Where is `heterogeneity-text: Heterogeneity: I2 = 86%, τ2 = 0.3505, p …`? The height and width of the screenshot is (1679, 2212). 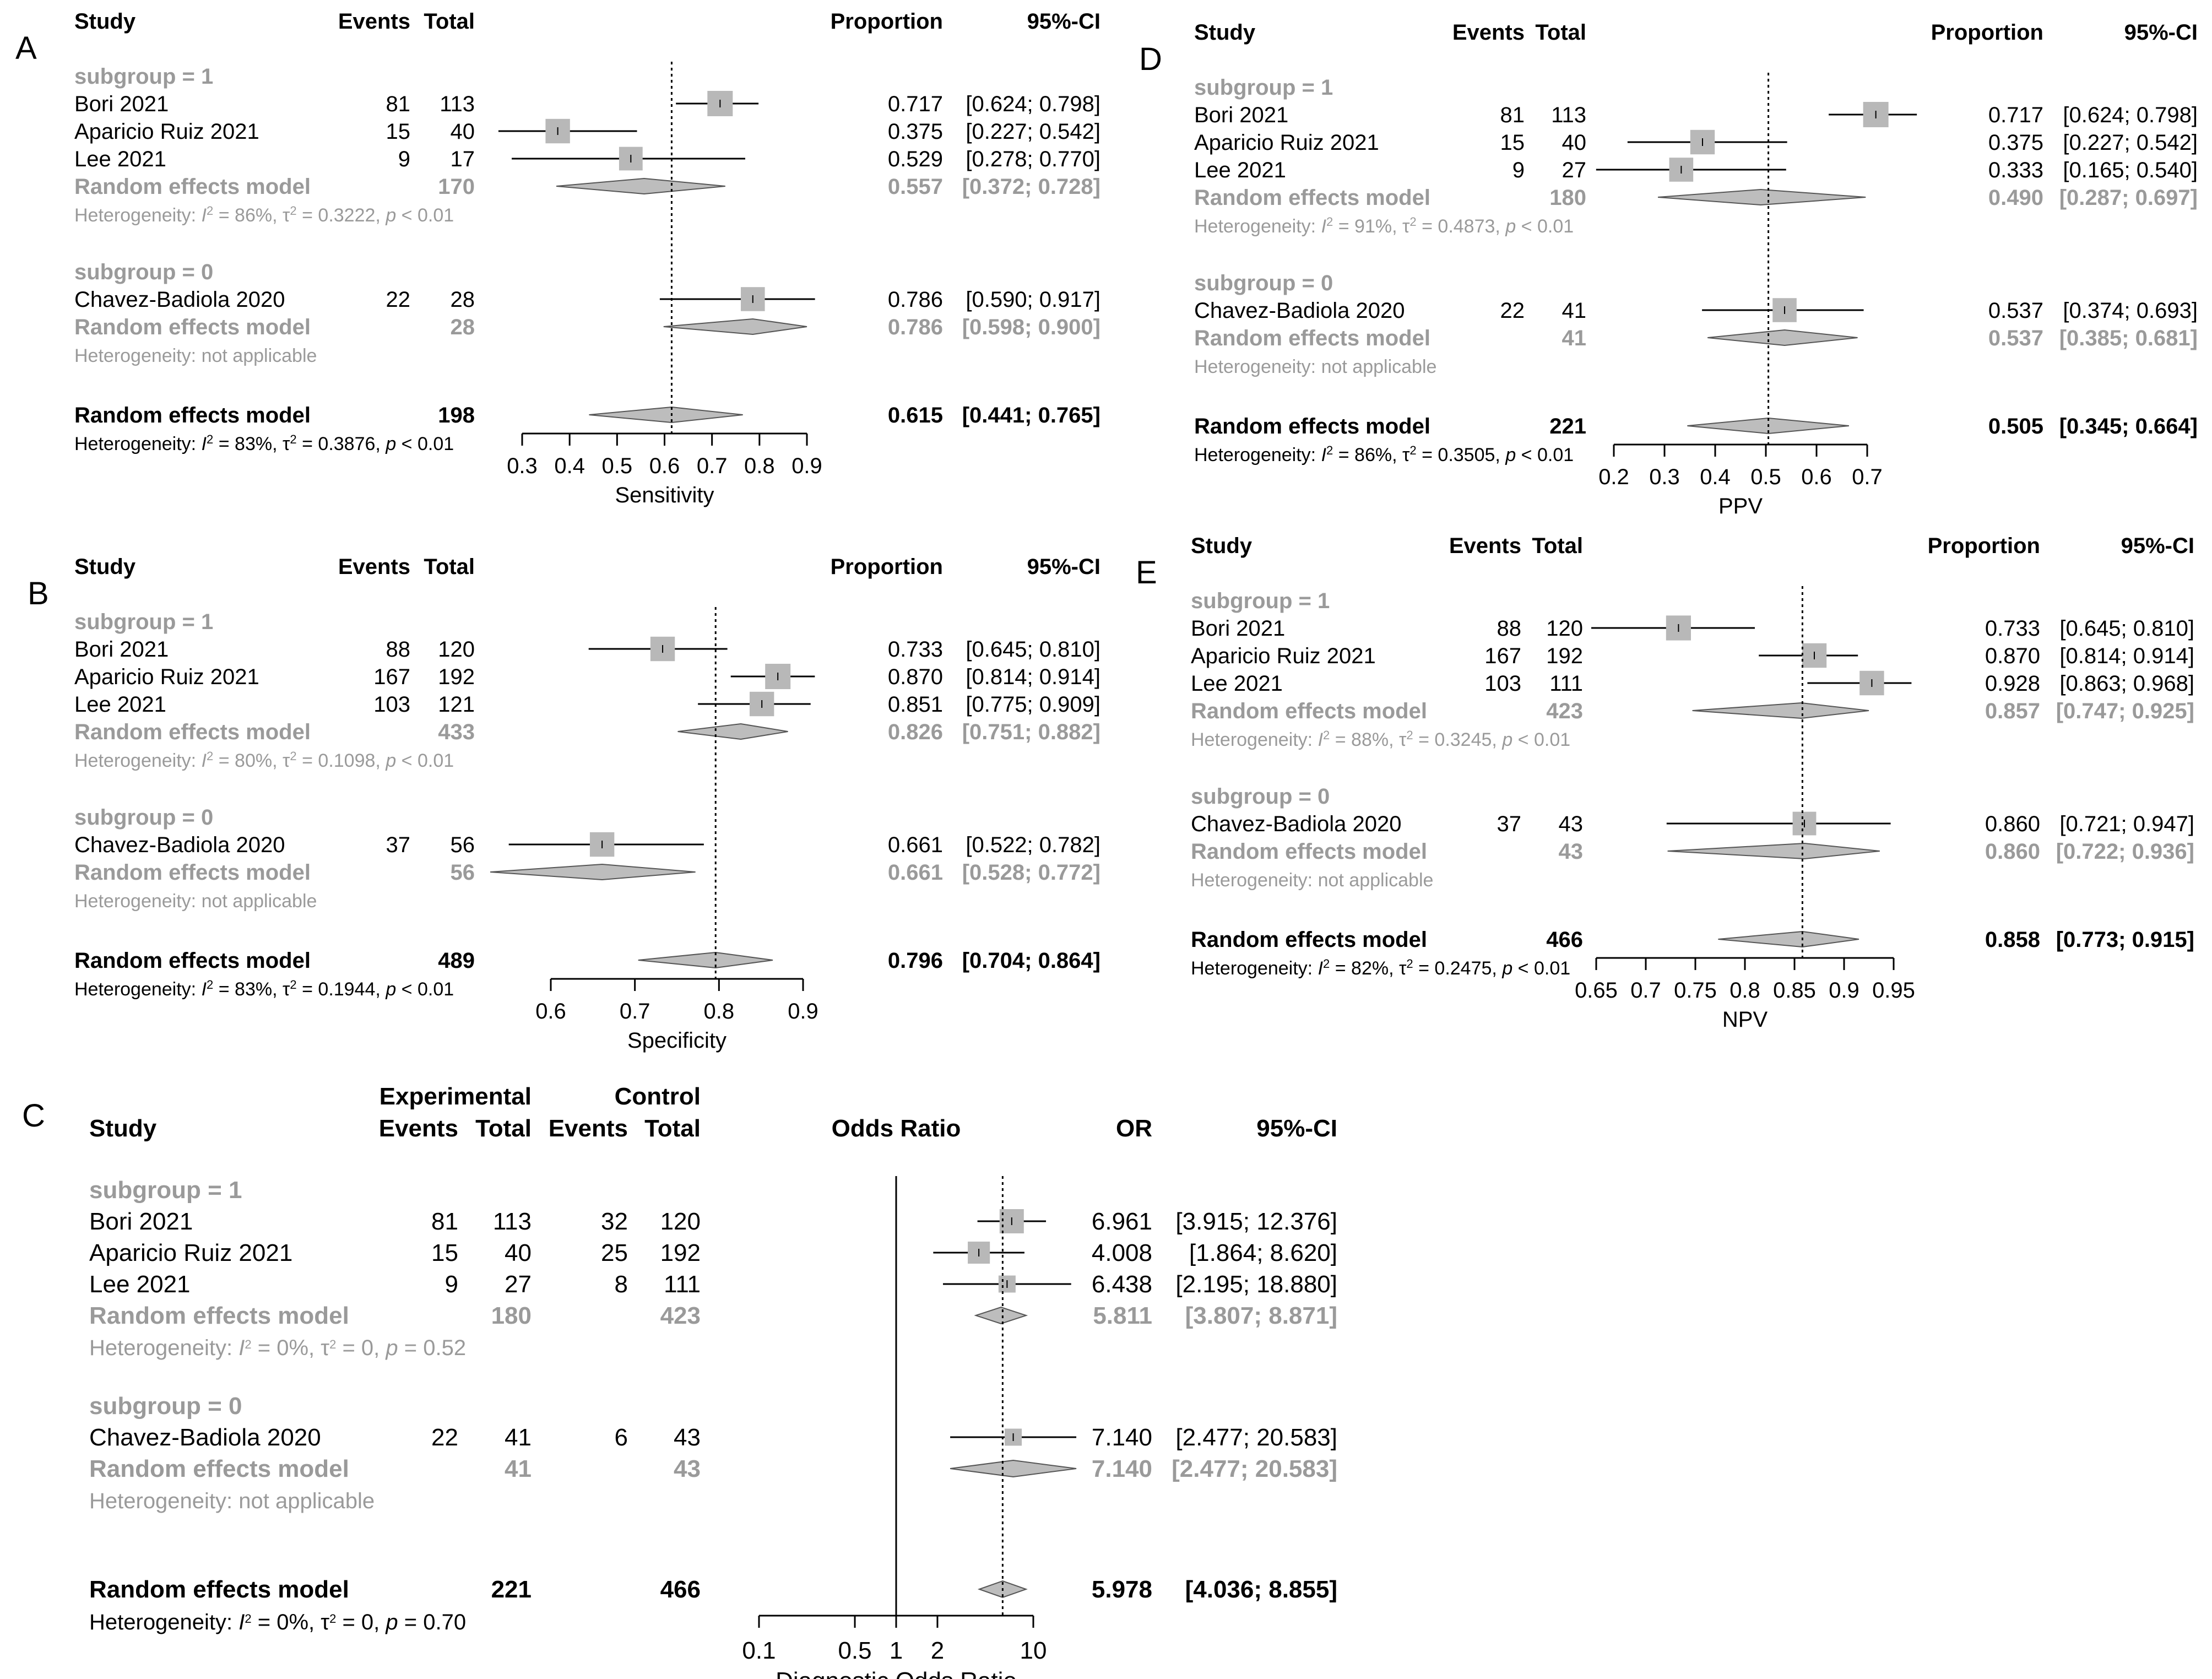 heterogeneity-text: Heterogeneity: I2 = 86%, τ2 = 0.3505, p … is located at coordinates (1384, 454).